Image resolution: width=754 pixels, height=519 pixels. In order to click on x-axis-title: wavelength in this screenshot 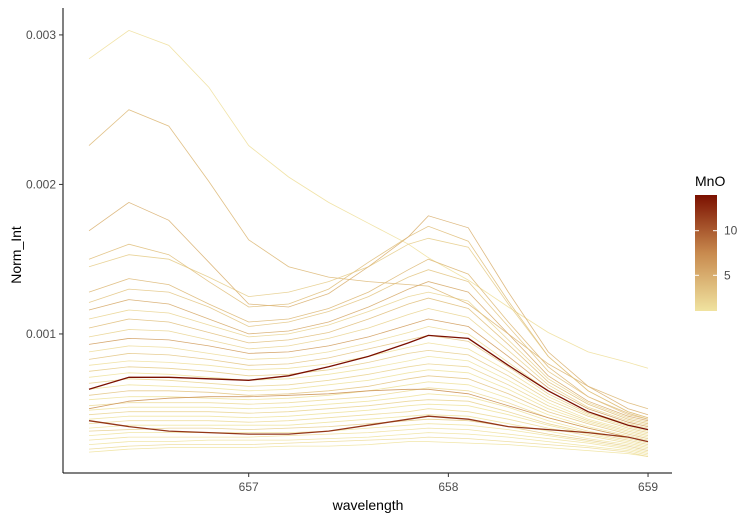, I will do `click(368, 505)`.